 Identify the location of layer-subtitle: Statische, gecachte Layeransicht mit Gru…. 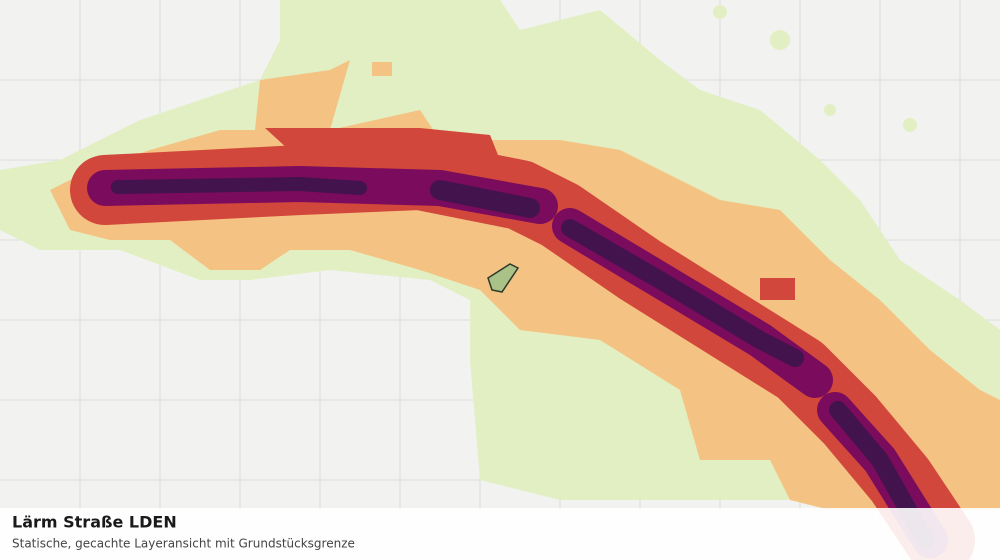
(183, 544).